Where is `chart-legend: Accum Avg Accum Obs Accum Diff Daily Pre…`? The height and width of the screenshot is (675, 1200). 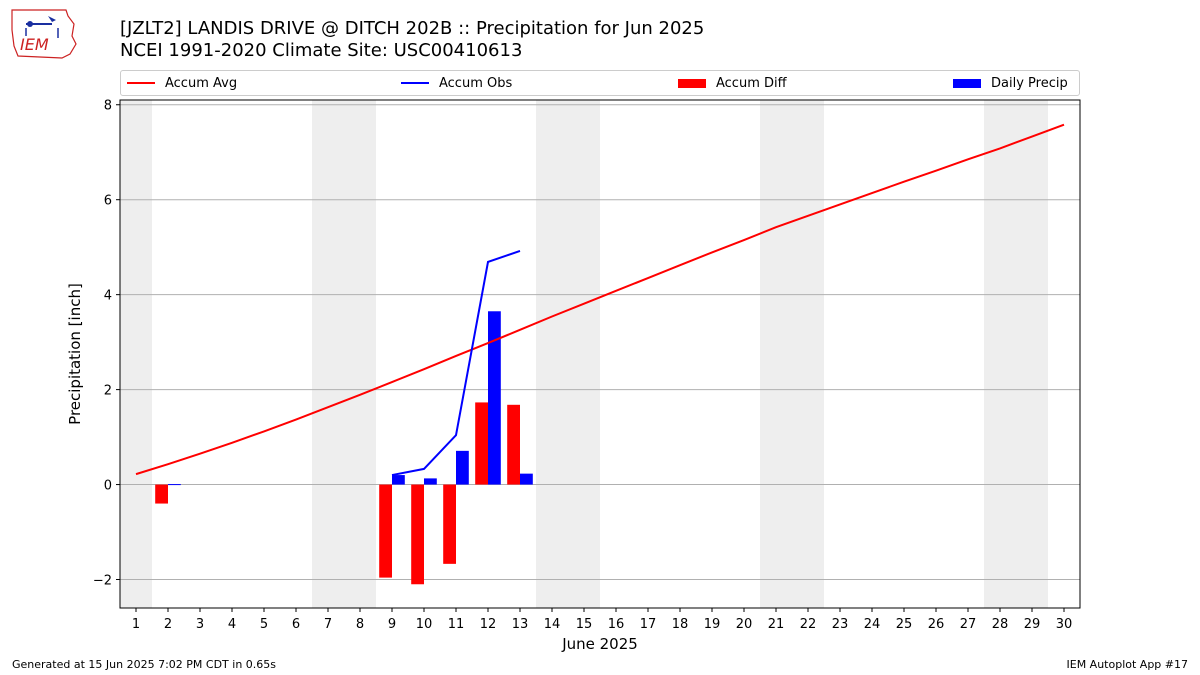 chart-legend: Accum Avg Accum Obs Accum Diff Daily Pre… is located at coordinates (600, 83).